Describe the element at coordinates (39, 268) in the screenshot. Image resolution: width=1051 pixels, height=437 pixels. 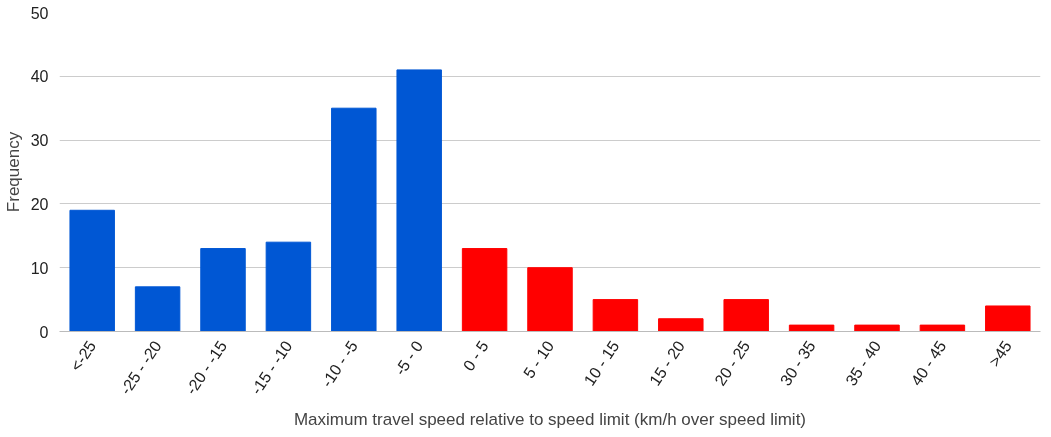
I see `y-tick-label: 10` at that location.